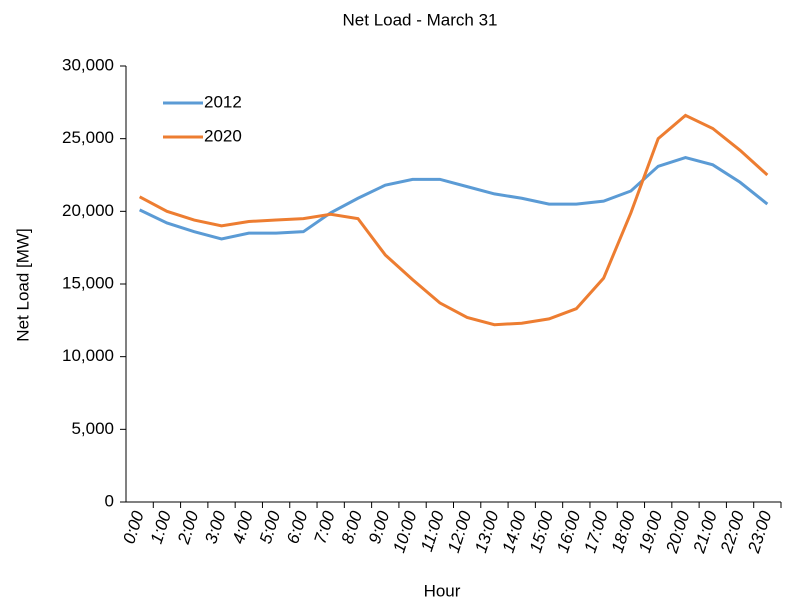 Image resolution: width=791 pixels, height=604 pixels. What do you see at coordinates (88, 137) in the screenshot?
I see `y-tick-label: 25,000` at bounding box center [88, 137].